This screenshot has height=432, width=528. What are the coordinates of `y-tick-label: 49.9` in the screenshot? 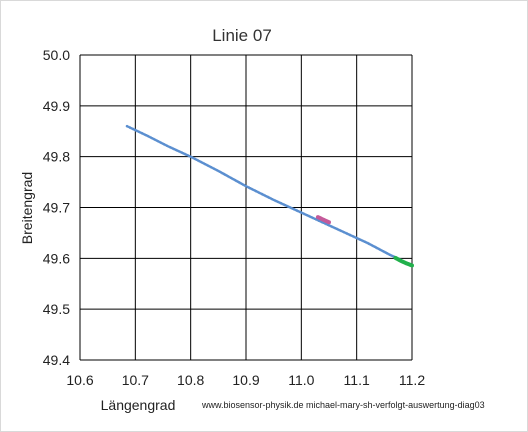 It's located at (56, 106).